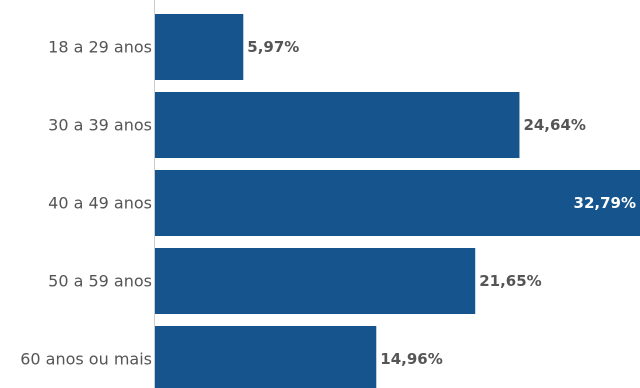 The image size is (640, 388). Describe the element at coordinates (605, 203) in the screenshot. I see `value-label-2: 32,79%` at that location.